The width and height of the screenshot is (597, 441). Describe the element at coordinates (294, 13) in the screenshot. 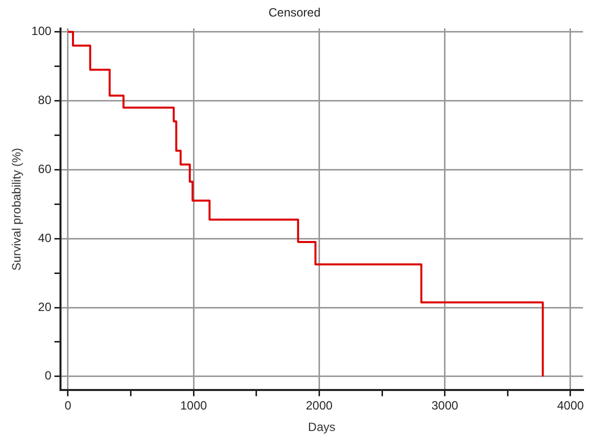

I see `chart-title: Censored` at that location.